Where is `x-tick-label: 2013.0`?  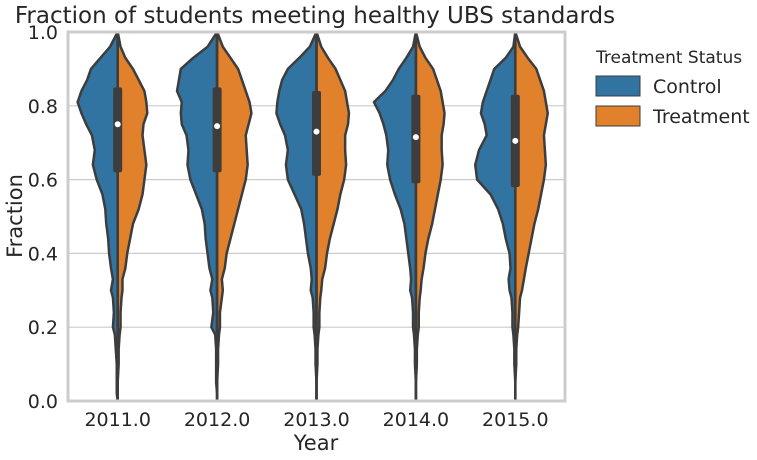
x-tick-label: 2013.0 is located at coordinates (316, 420).